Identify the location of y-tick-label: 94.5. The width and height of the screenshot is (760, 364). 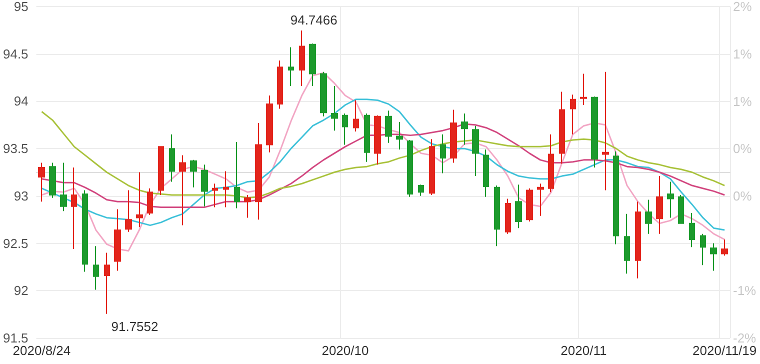
(15, 54).